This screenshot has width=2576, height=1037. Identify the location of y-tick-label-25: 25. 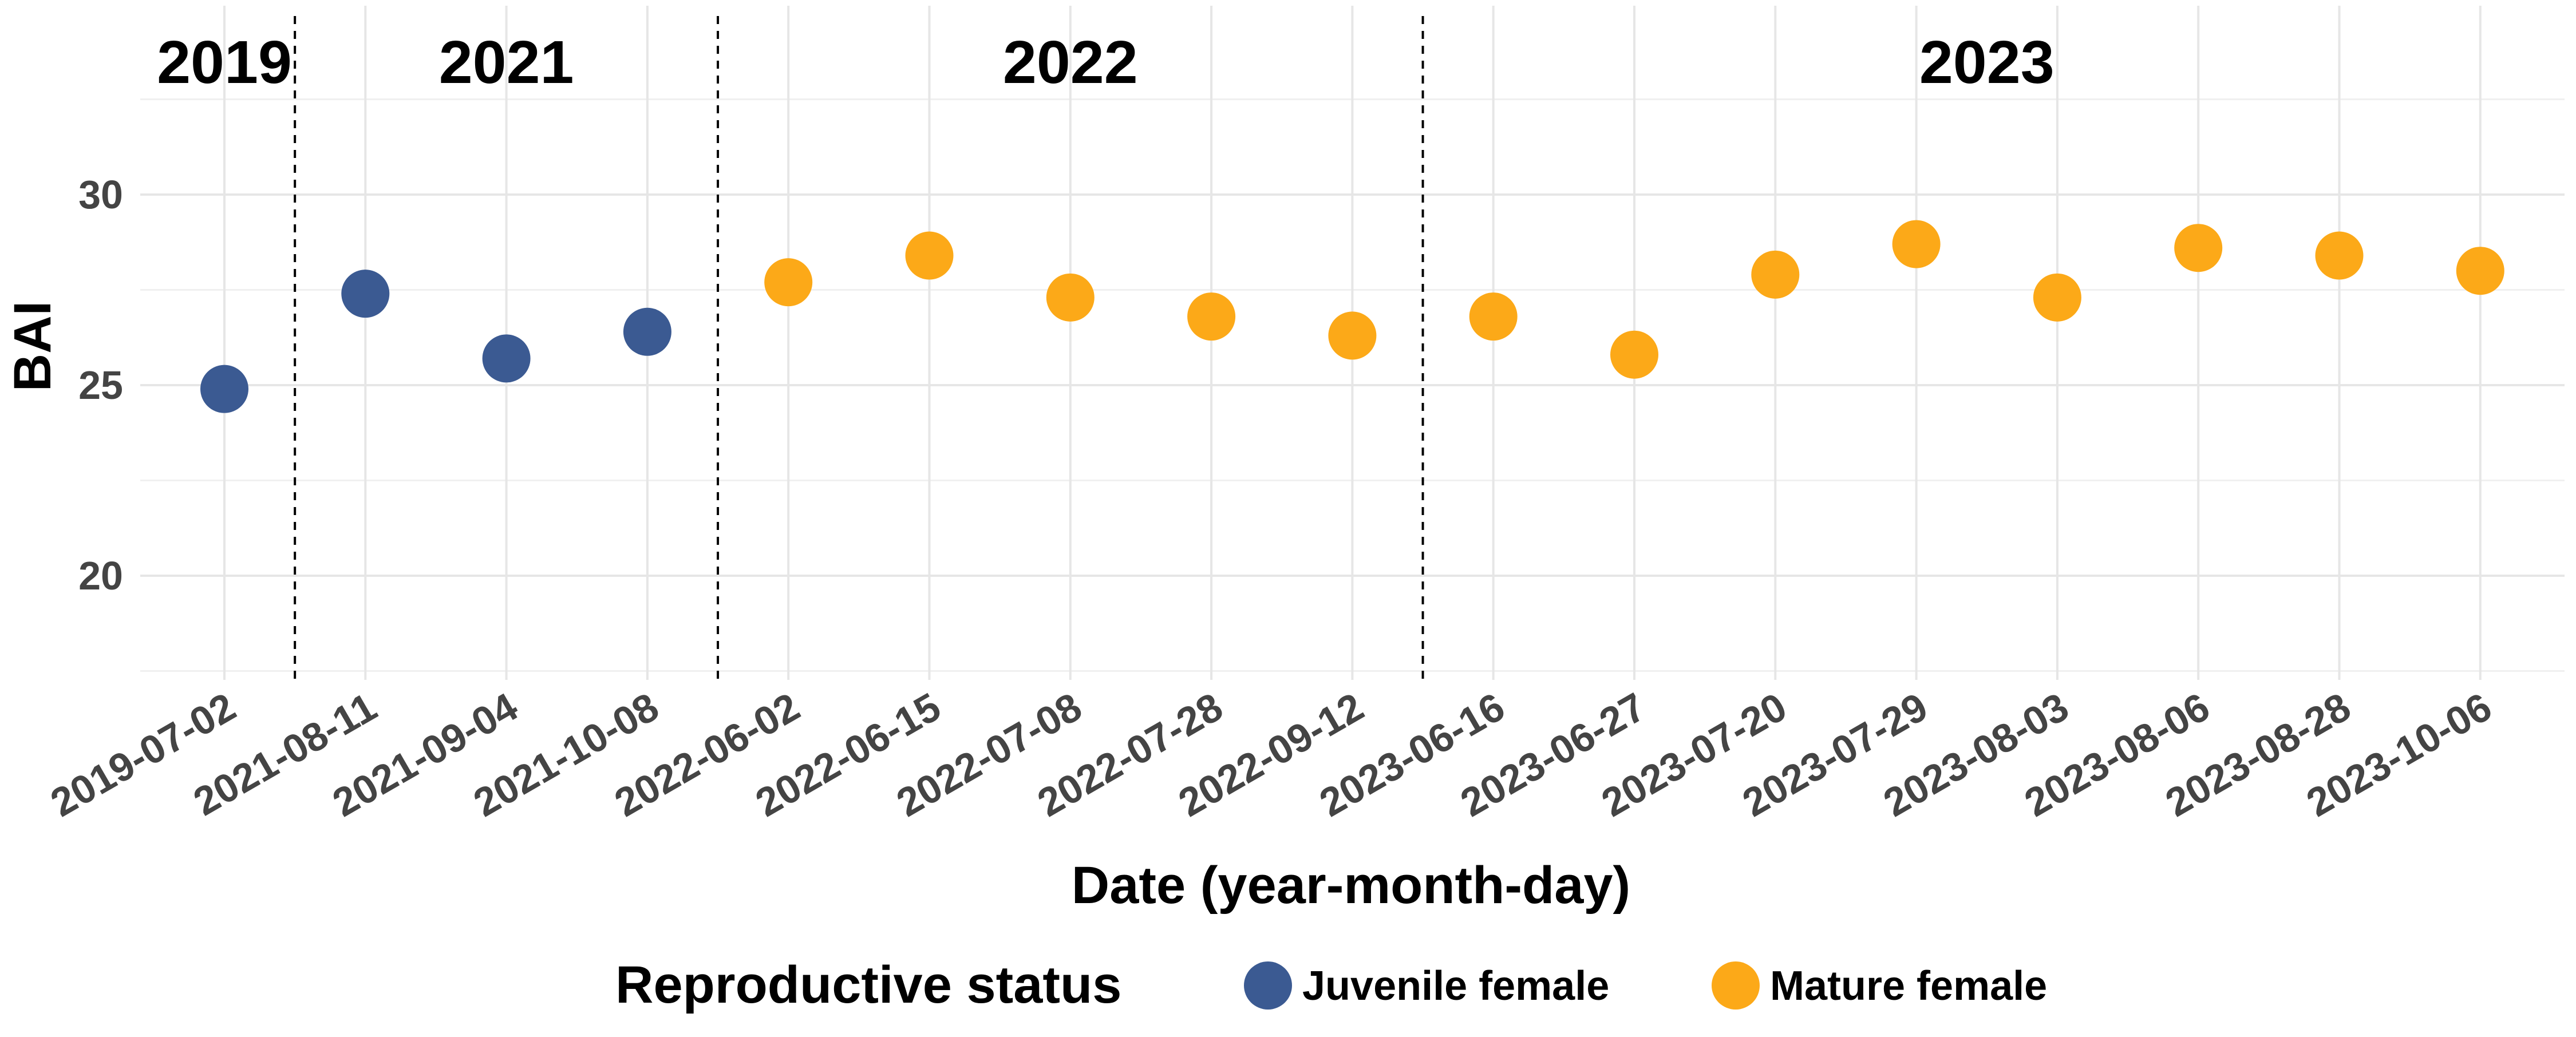
(100, 385).